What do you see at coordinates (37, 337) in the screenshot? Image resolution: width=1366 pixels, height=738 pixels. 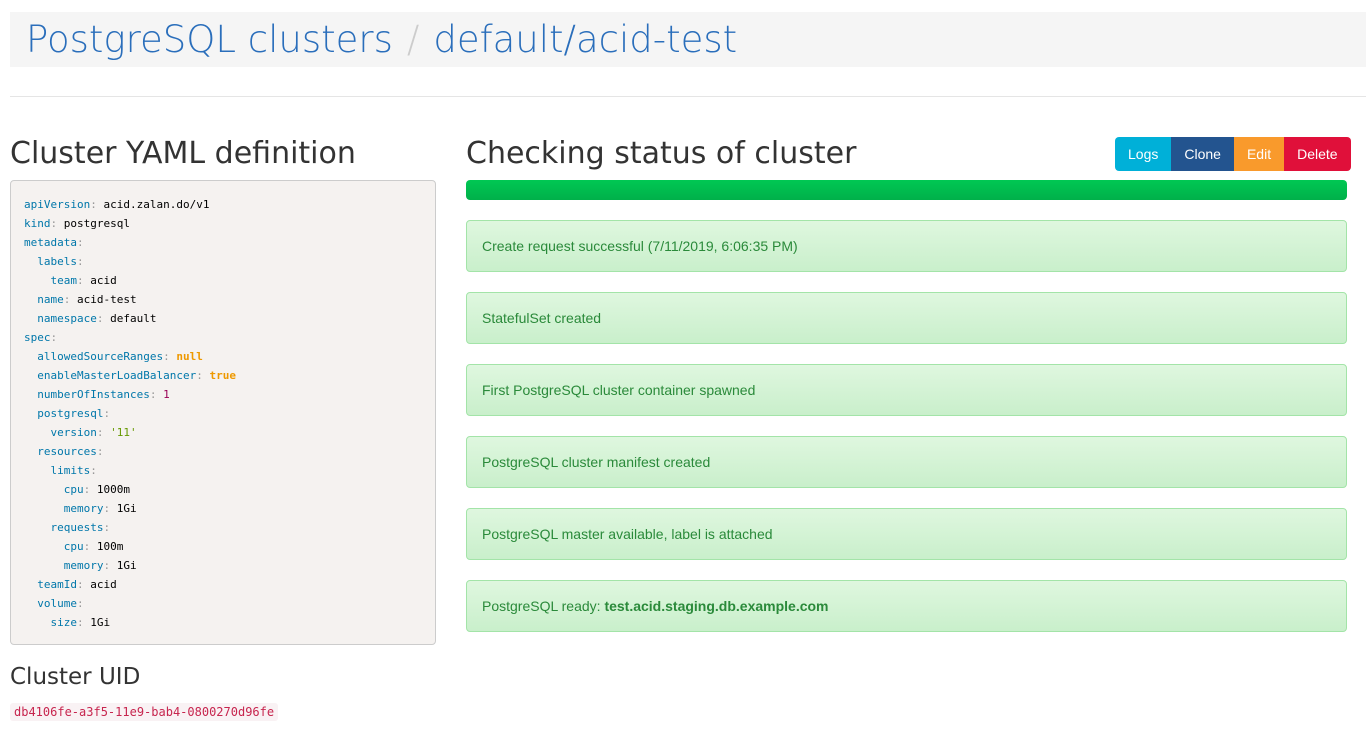 I see `yaml-key: spec` at bounding box center [37, 337].